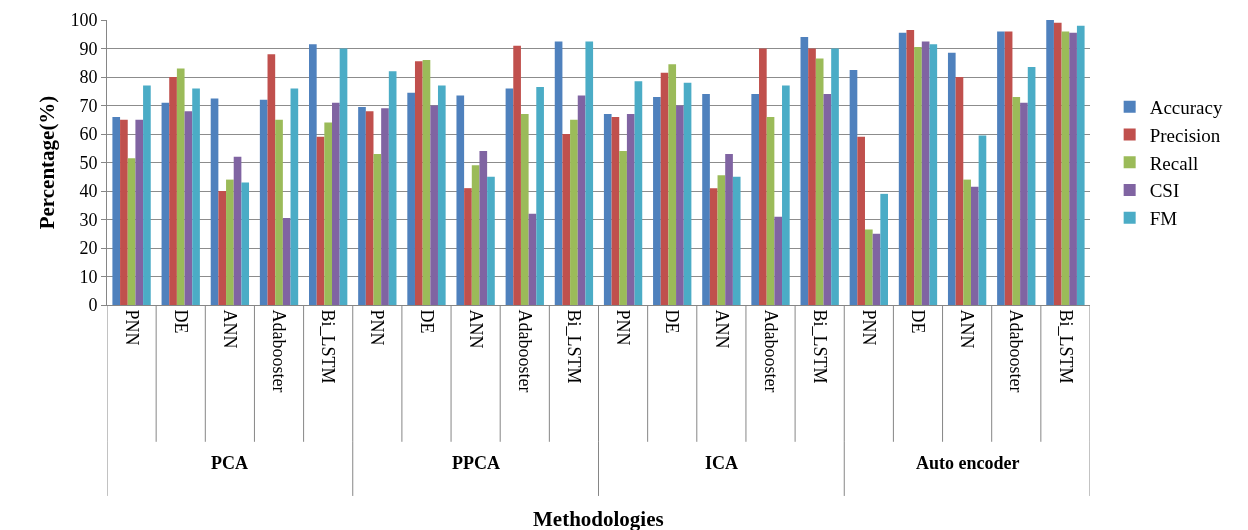 This screenshot has height=530, width=1248. I want to click on y-tick-label: 80, so click(88, 77).